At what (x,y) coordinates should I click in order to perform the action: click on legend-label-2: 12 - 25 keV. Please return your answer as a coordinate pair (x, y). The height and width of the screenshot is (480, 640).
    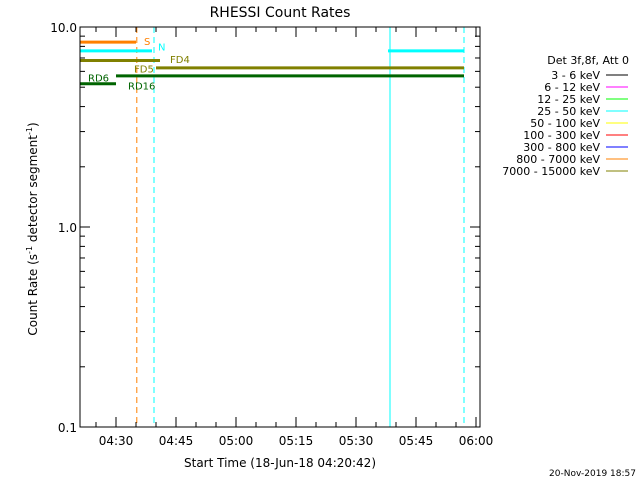
    Looking at the image, I should click on (568, 99).